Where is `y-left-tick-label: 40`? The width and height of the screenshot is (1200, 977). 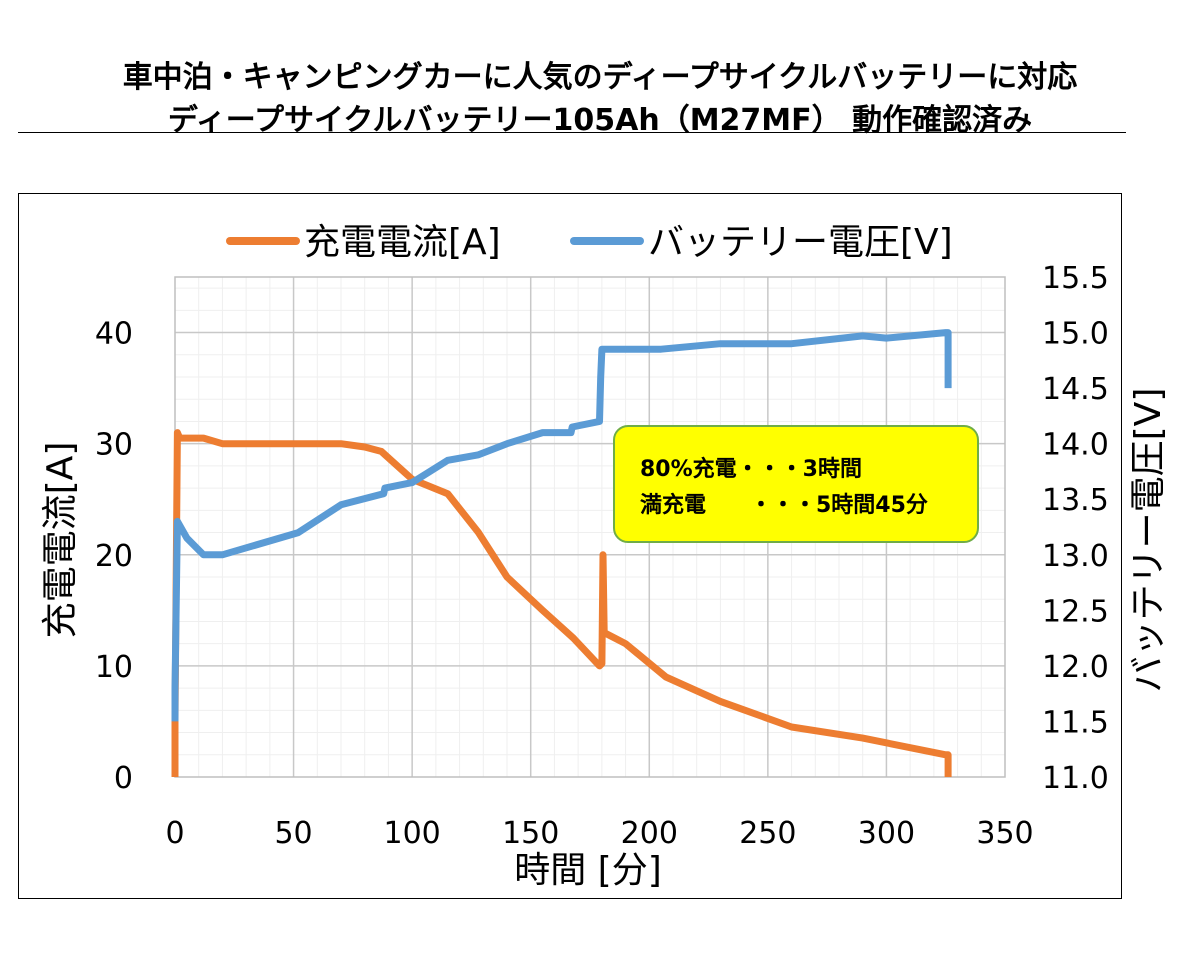 y-left-tick-label: 40 is located at coordinates (114, 334).